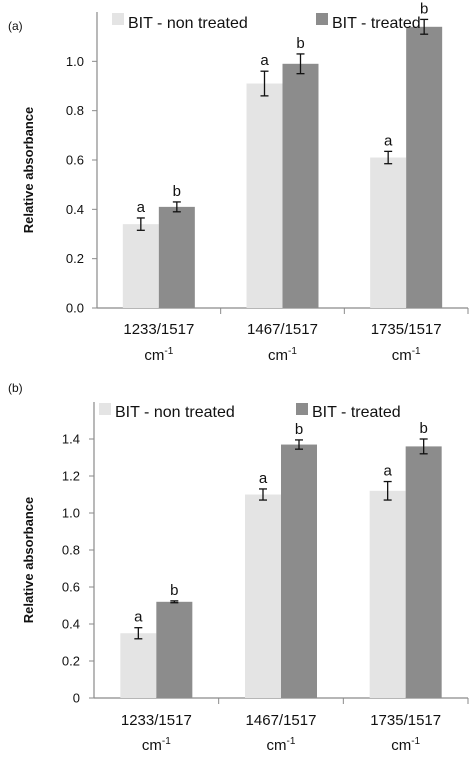  Describe the element at coordinates (71, 439) in the screenshot. I see `y-tick-label: 1.4` at that location.